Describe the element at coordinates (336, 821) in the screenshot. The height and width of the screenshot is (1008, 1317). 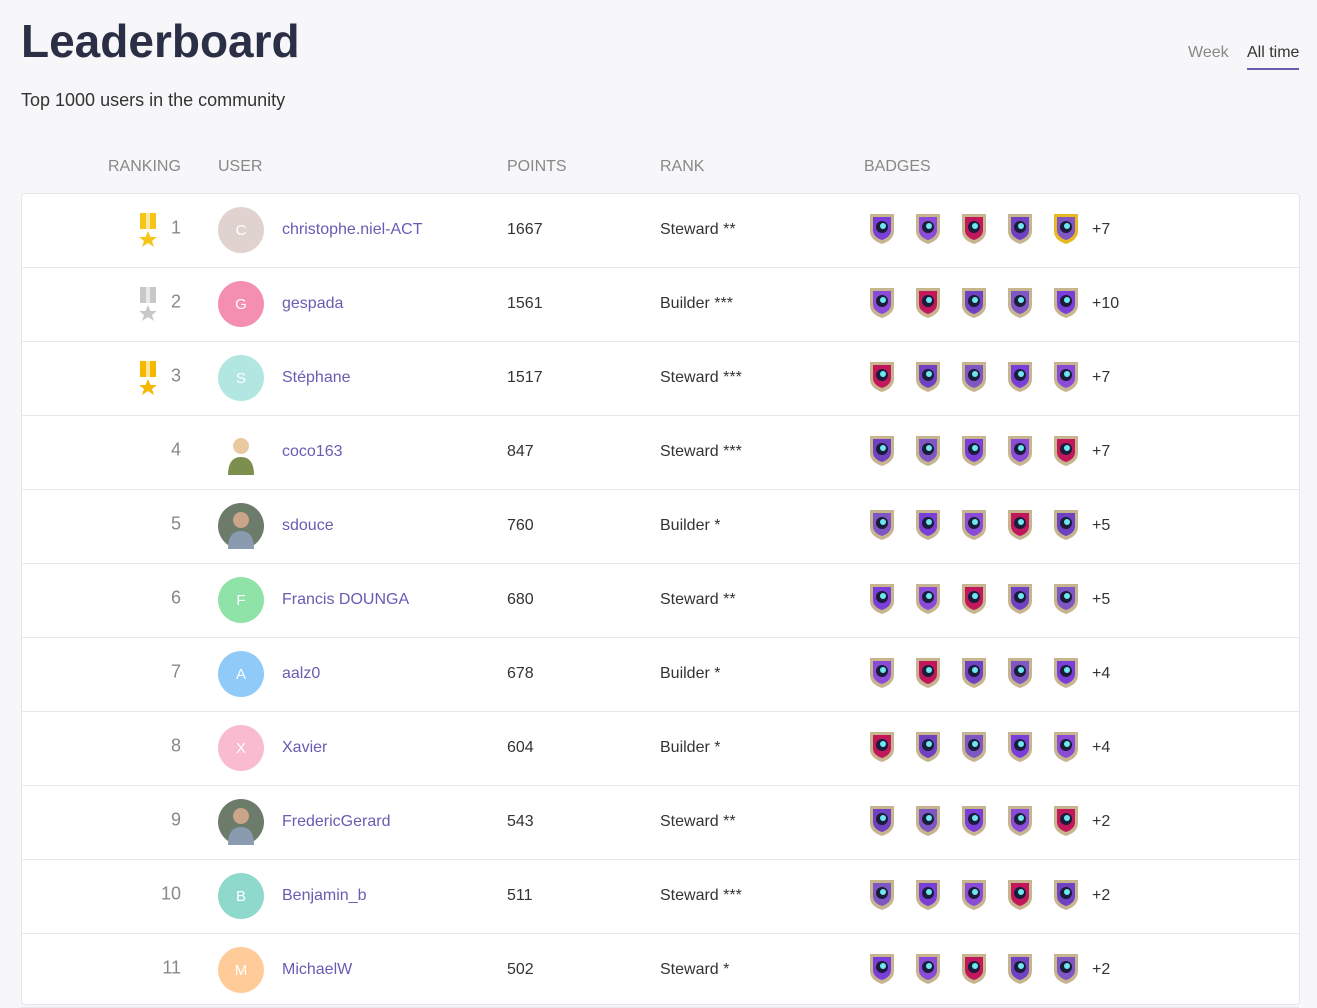
I see `user-name: FredericGerard` at that location.